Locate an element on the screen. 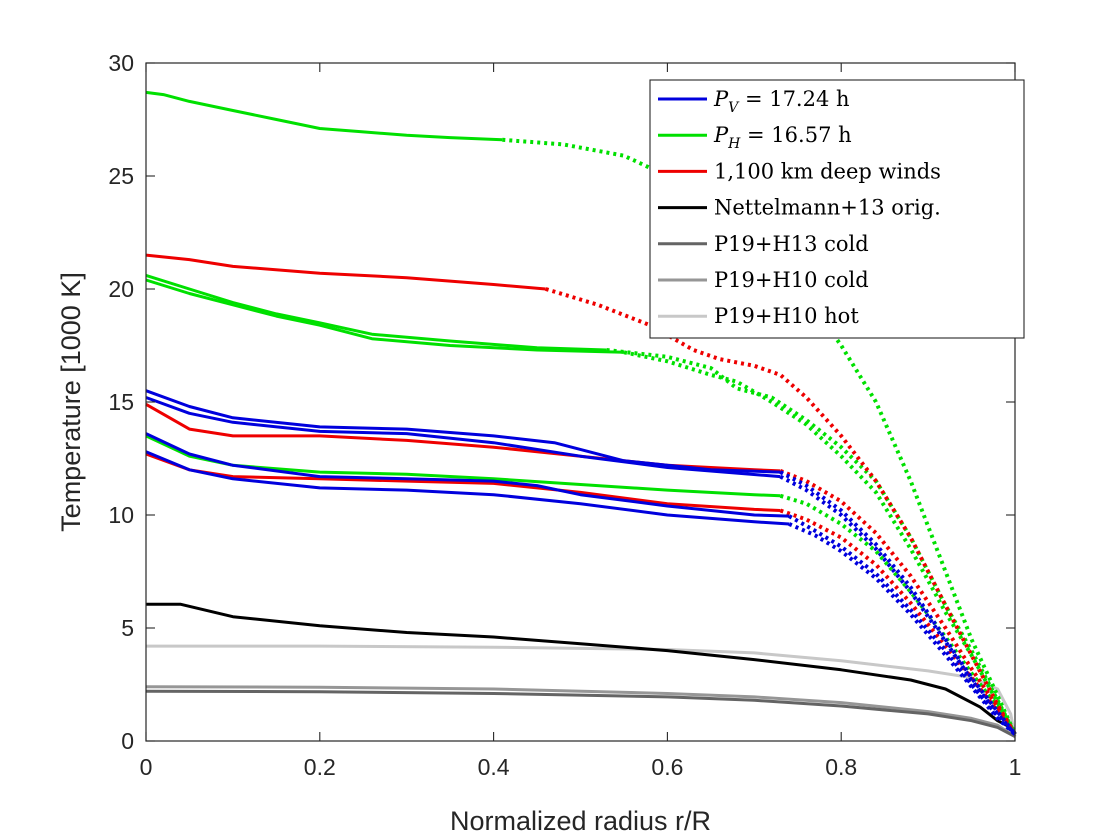 Image resolution: width=1120 pixels, height=840 pixels. legend-label: 1,100 km deep winds is located at coordinates (827, 171).